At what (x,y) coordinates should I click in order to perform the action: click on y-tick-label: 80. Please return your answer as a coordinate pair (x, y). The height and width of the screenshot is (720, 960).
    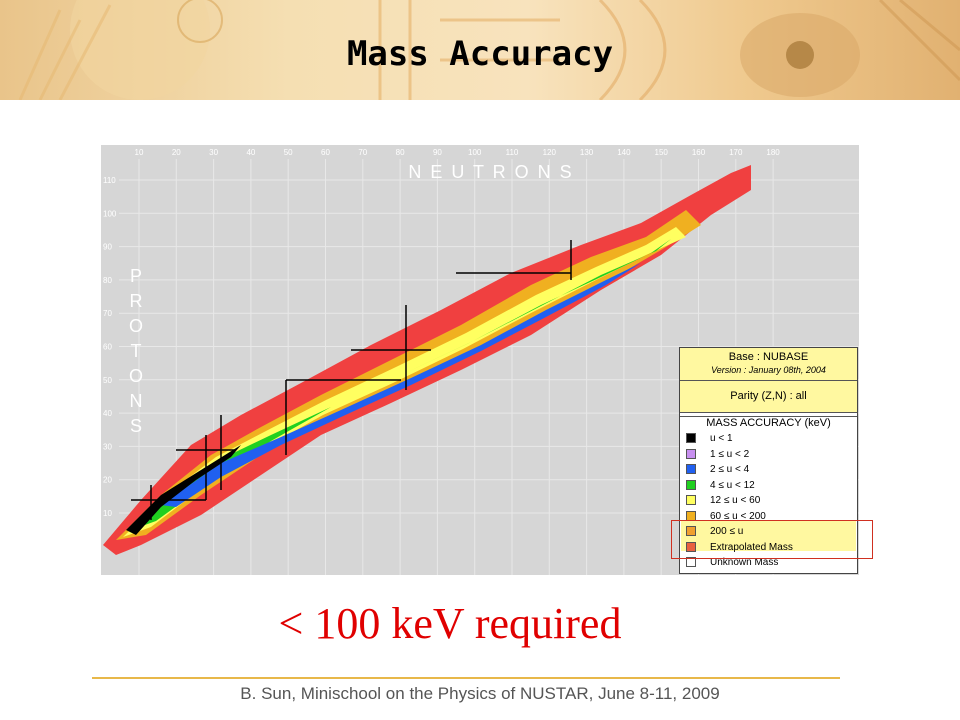
    Looking at the image, I should click on (107, 280).